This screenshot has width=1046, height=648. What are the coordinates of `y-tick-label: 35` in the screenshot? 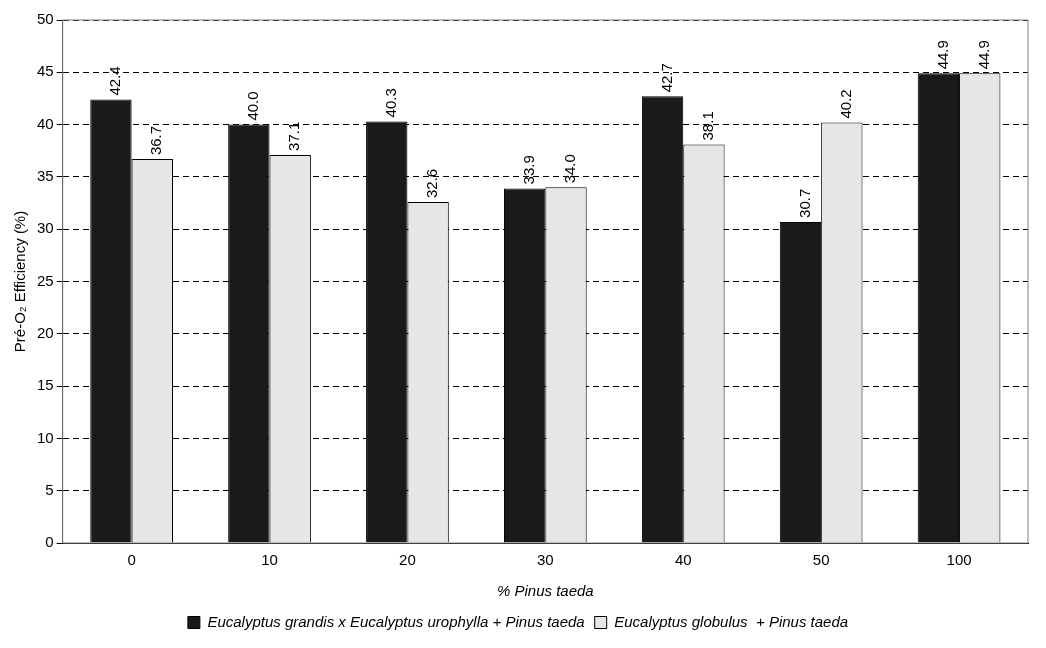 It's located at (45, 176).